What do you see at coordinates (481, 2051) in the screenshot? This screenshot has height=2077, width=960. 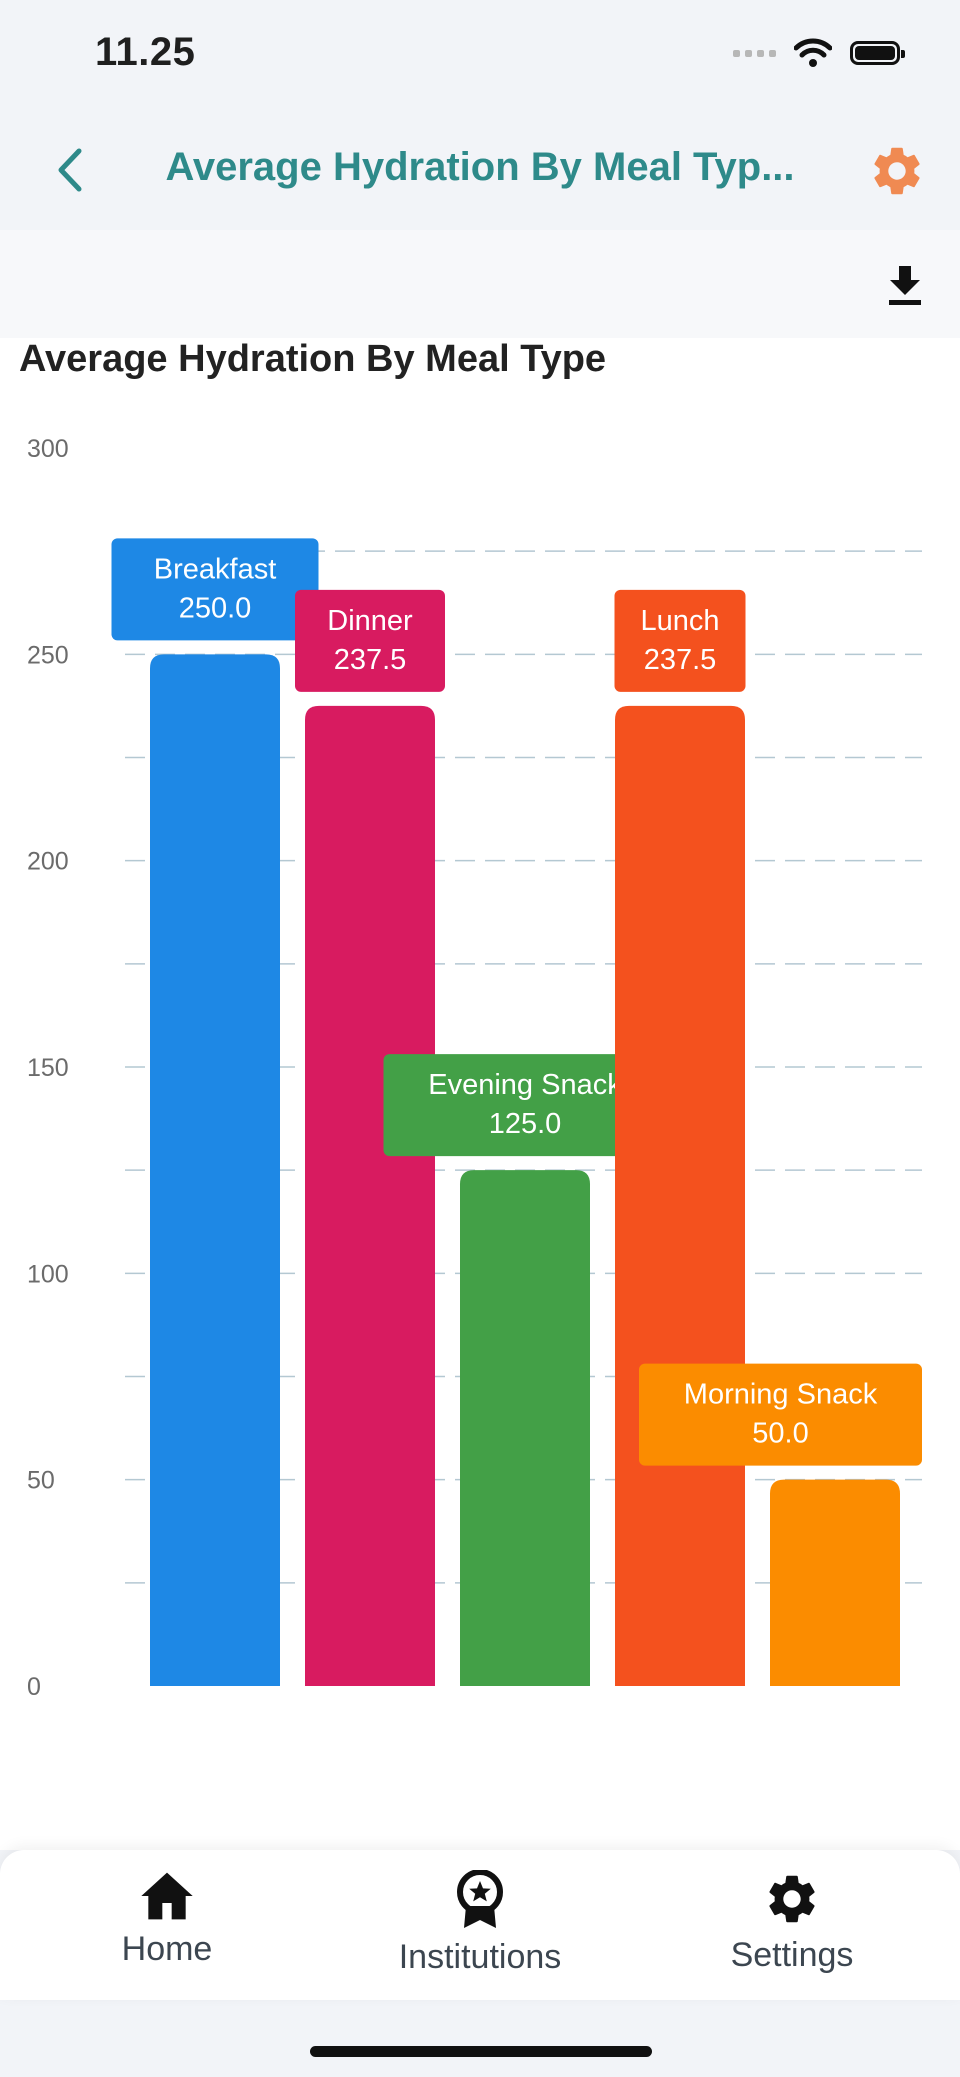 I see `home-indicator` at bounding box center [481, 2051].